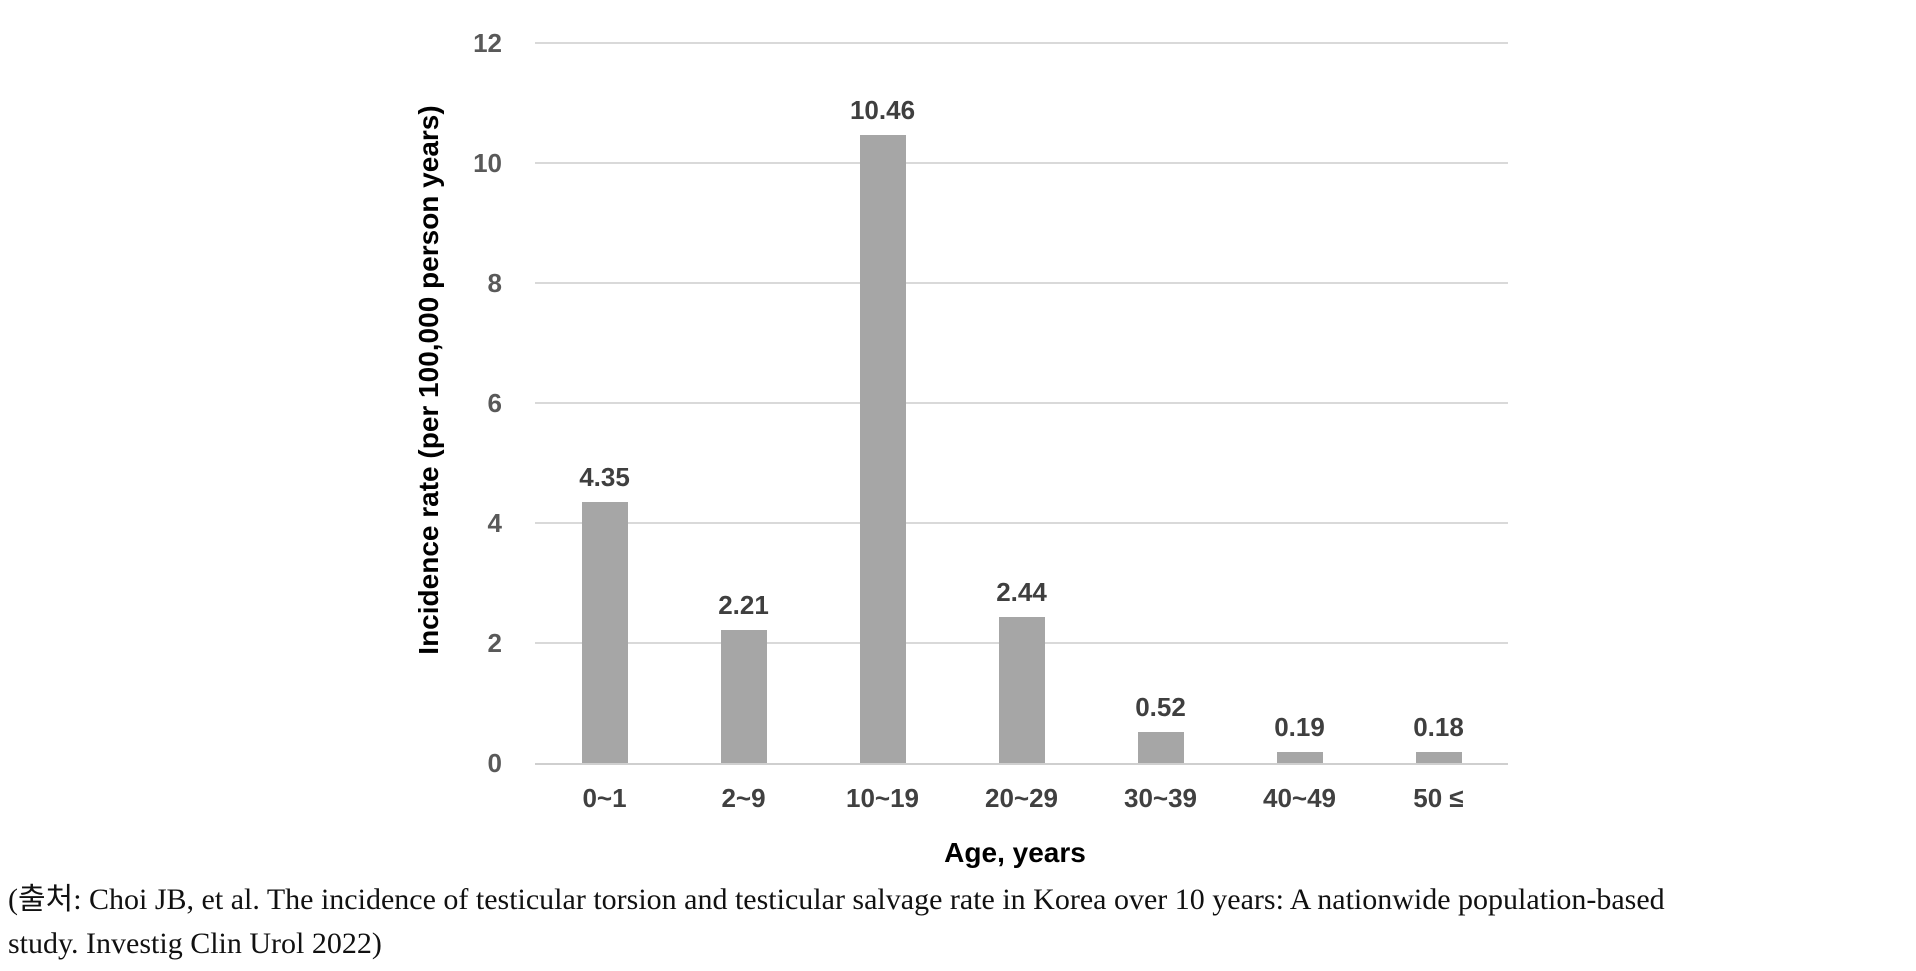 The image size is (1916, 971). Describe the element at coordinates (494, 283) in the screenshot. I see `y-tick-label: 8` at that location.